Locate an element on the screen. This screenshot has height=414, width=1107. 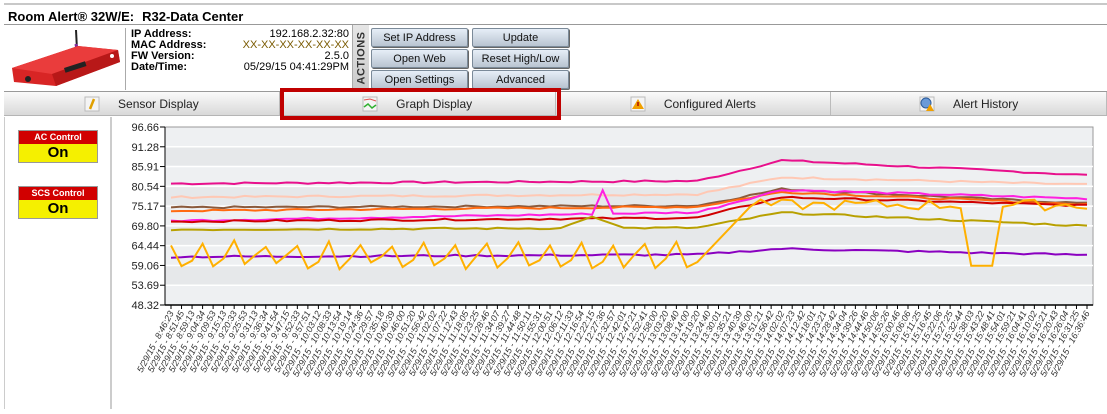
series-orange is located at coordinates (629, 201).